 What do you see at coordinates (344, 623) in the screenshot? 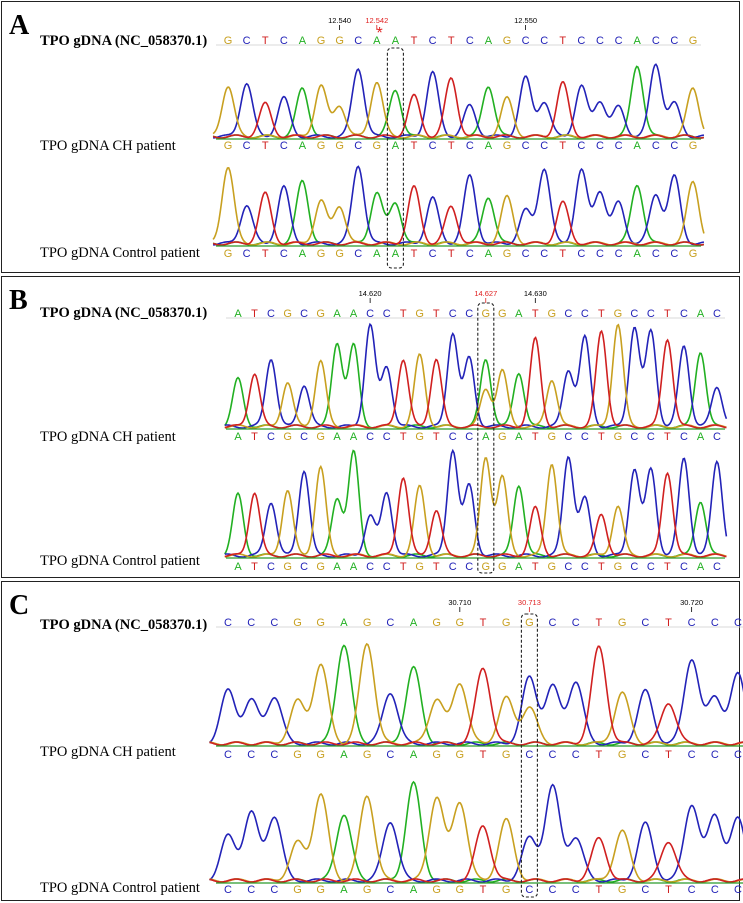
I see `panel-2-reference-base: A` at bounding box center [344, 623].